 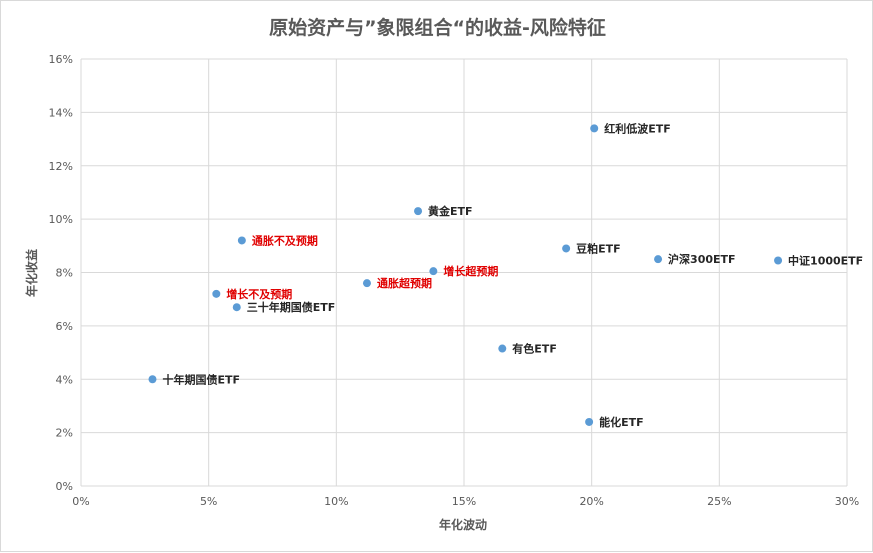 I want to click on chart-title: 原始资产与”象限组合“的收益-风险特征, so click(x=437, y=28).